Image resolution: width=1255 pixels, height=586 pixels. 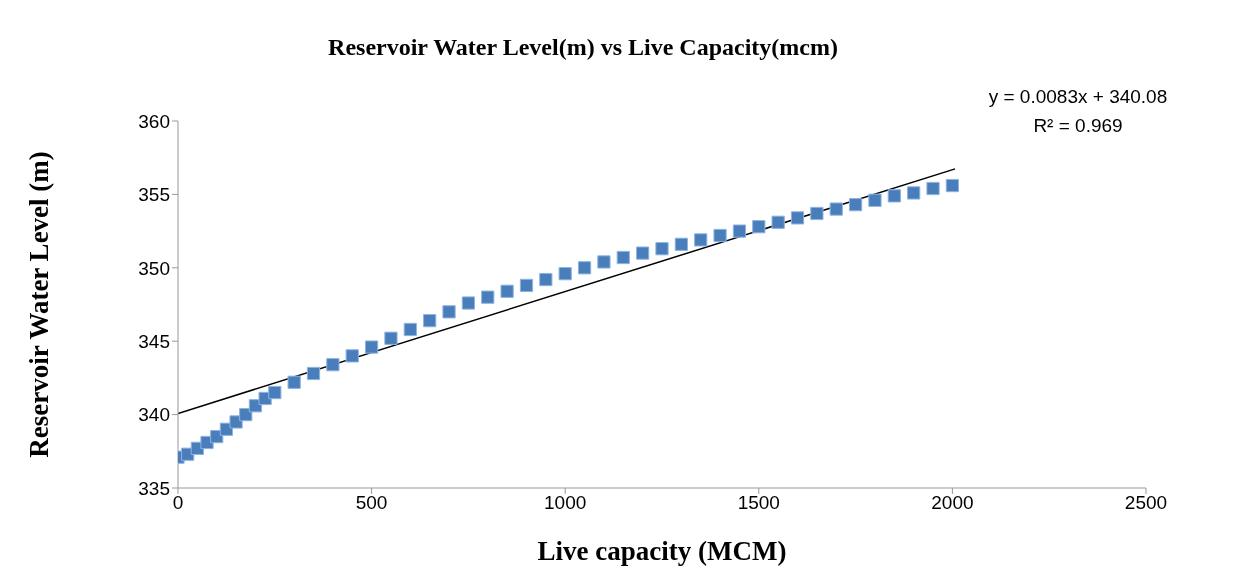 What do you see at coordinates (662, 551) in the screenshot?
I see `x-axis-title: Live capacity (MCM)` at bounding box center [662, 551].